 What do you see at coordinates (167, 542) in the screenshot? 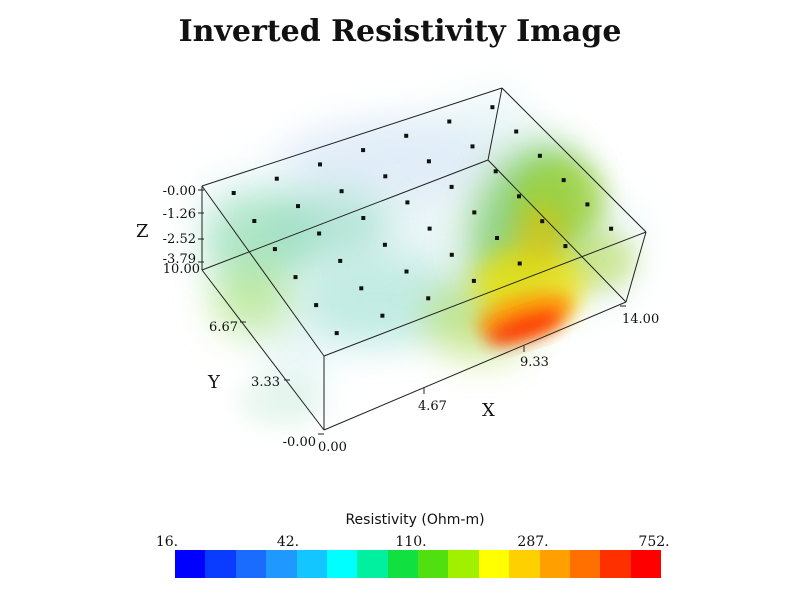
I see `colorbar-tick-label: 16.` at bounding box center [167, 542].